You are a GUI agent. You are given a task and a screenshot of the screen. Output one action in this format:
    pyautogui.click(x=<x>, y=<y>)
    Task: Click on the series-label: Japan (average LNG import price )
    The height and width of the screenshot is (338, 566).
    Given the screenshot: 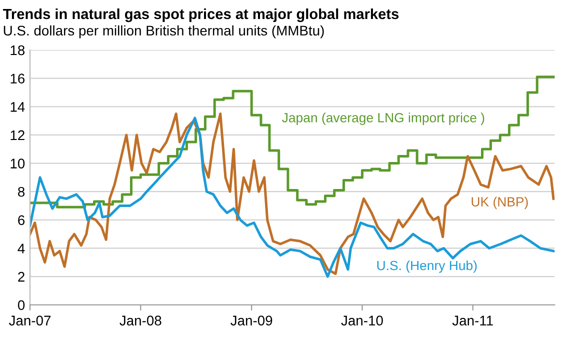 What is the action you would take?
    pyautogui.click(x=383, y=118)
    